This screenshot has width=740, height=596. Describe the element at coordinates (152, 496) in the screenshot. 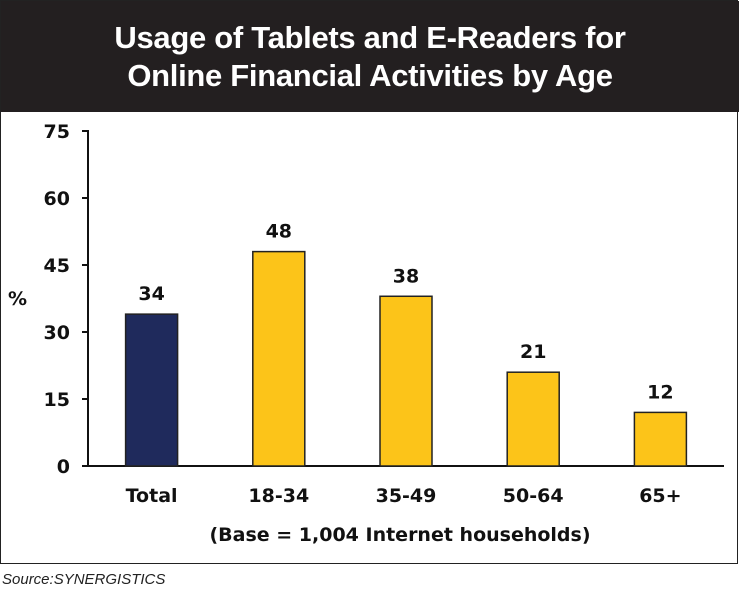

I see `x-tick-label: Total` at that location.